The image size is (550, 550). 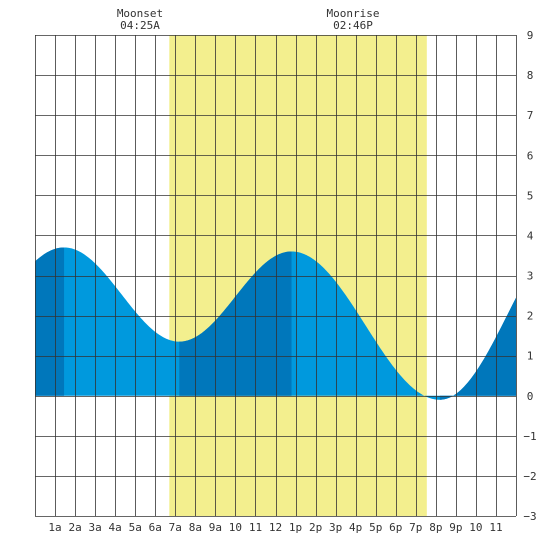 I want to click on moonrise-time: 02:46P, so click(x=353, y=25).